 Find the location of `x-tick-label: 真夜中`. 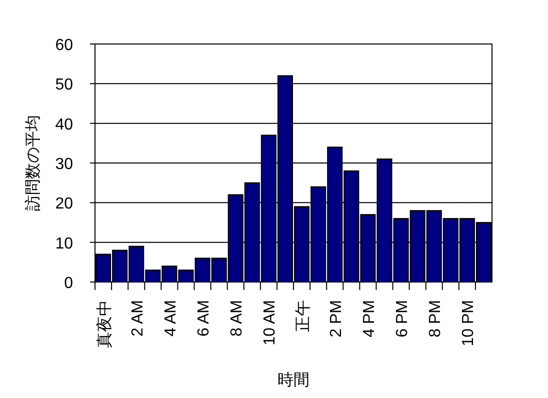

x-tick-label: 真夜中 is located at coordinates (104, 324).